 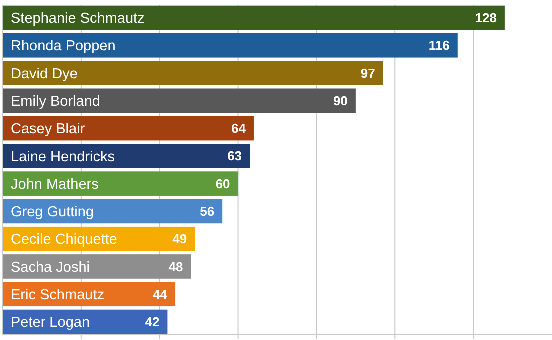 I want to click on data-label: 64, so click(x=239, y=128).